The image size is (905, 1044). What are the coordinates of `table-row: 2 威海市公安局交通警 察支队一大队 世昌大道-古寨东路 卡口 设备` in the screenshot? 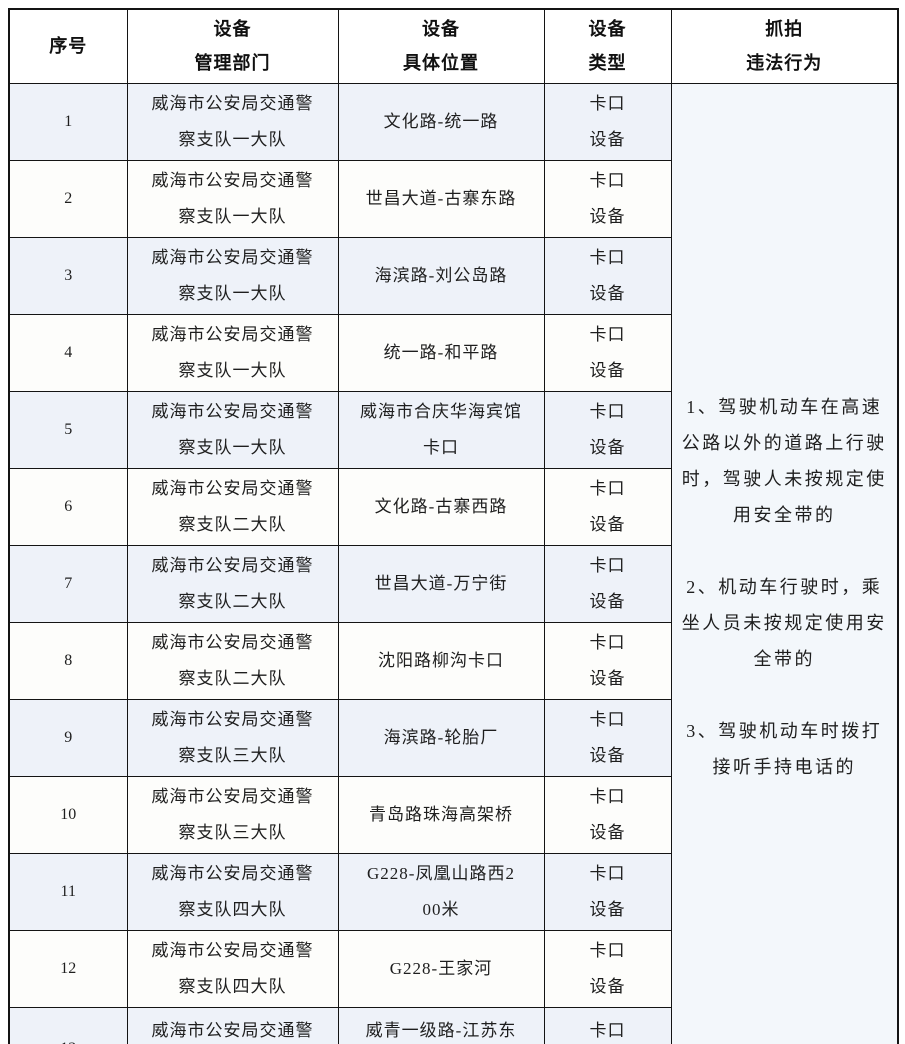 It's located at (453, 198).